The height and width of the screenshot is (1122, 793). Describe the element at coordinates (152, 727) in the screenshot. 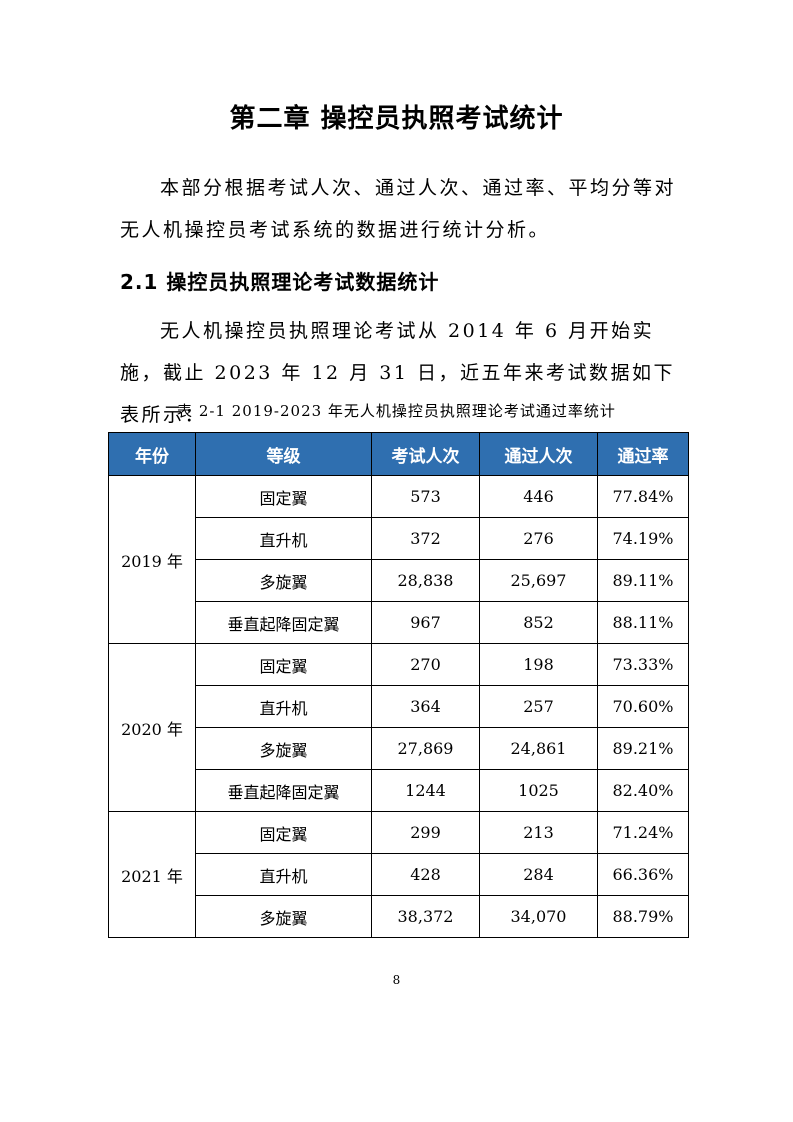

I see `year-cell: 2020 年` at that location.